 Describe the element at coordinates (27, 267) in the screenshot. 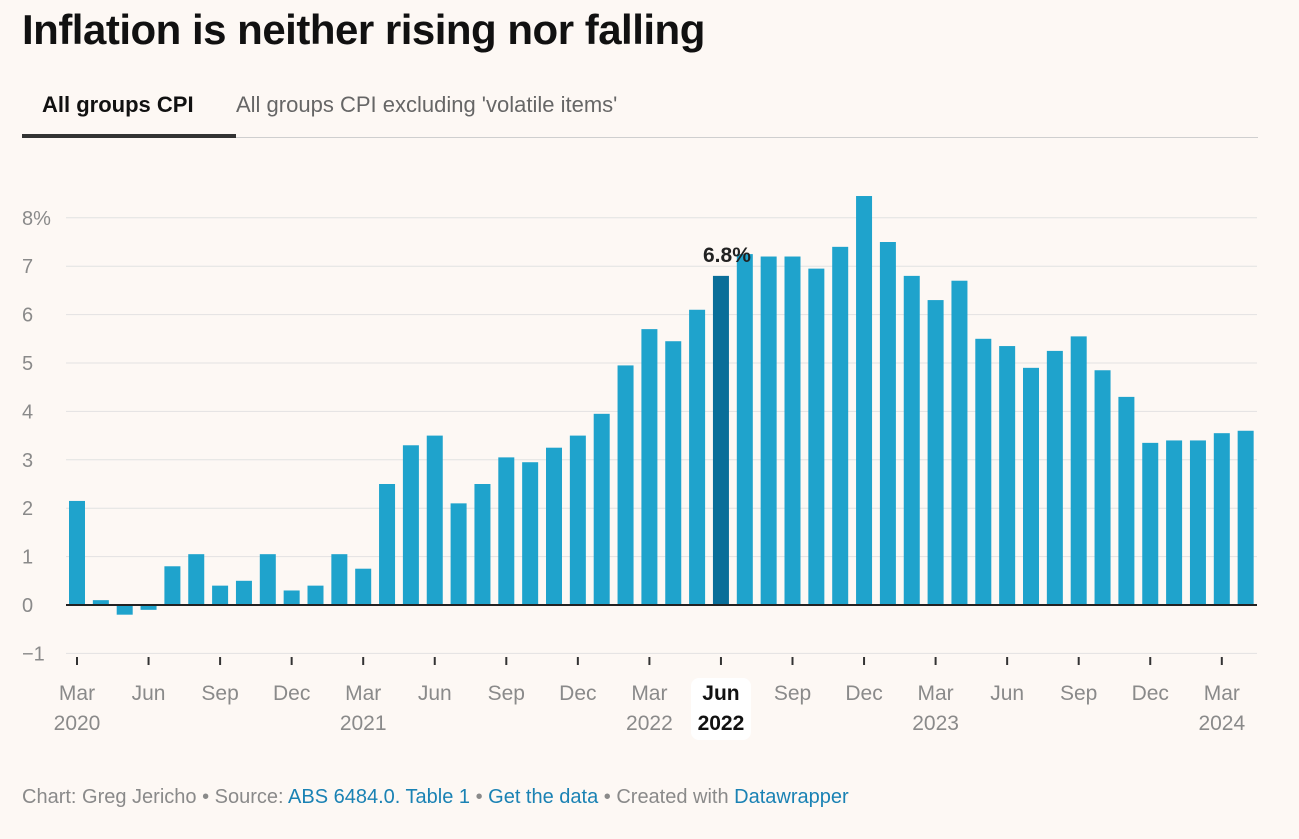

I see `y-tick-label: 7` at that location.